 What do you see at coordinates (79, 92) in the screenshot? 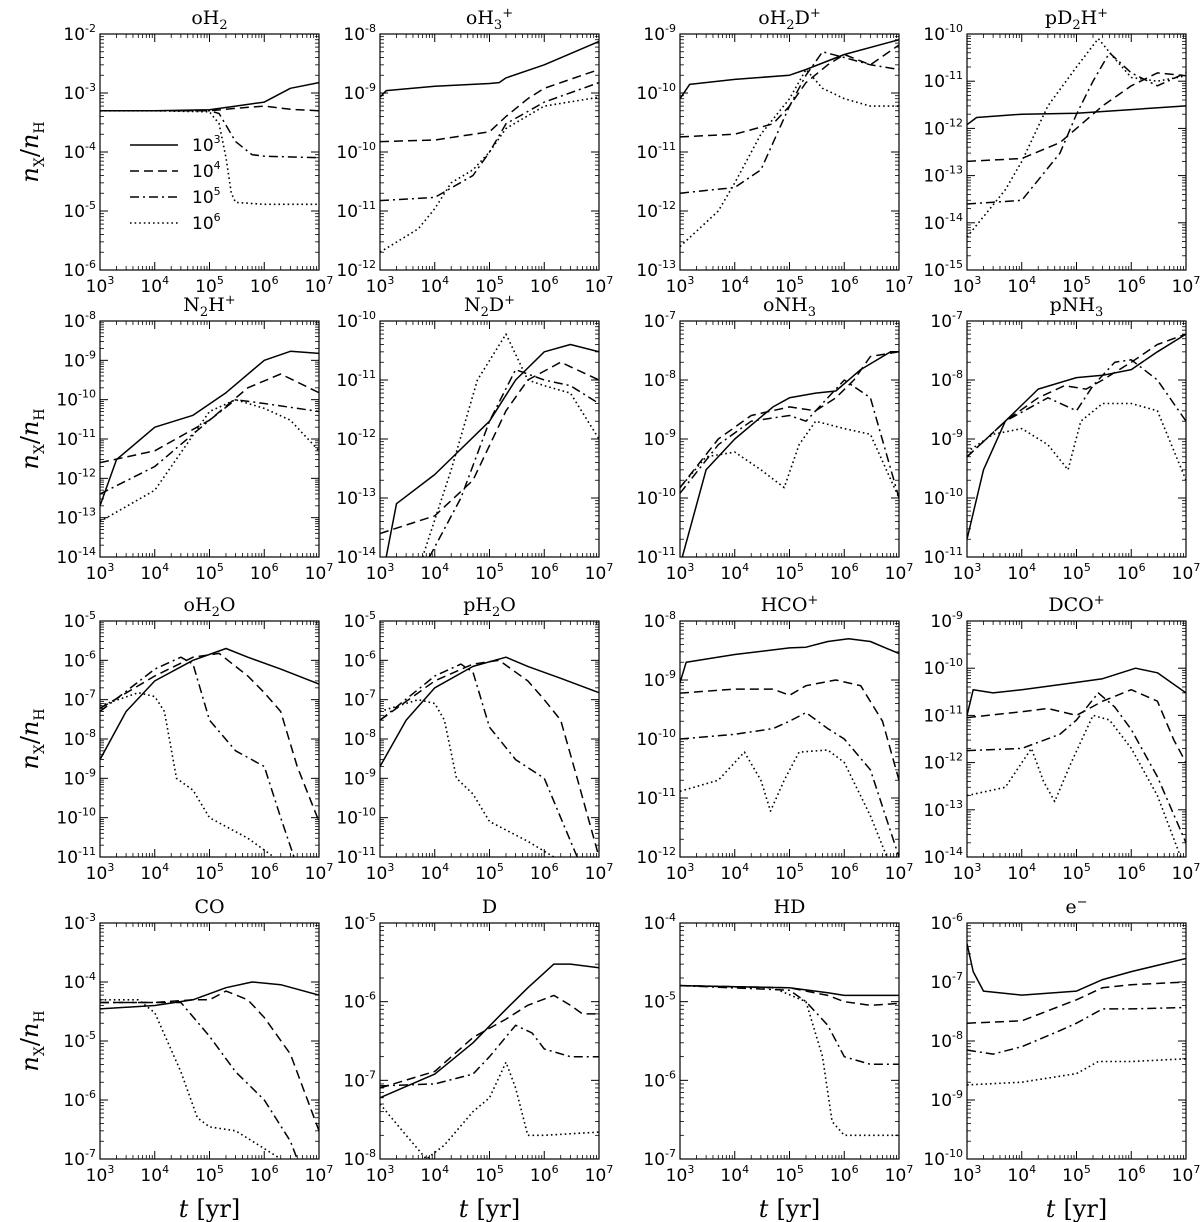
I see `y-tick-label: 10⁻³` at bounding box center [79, 92].